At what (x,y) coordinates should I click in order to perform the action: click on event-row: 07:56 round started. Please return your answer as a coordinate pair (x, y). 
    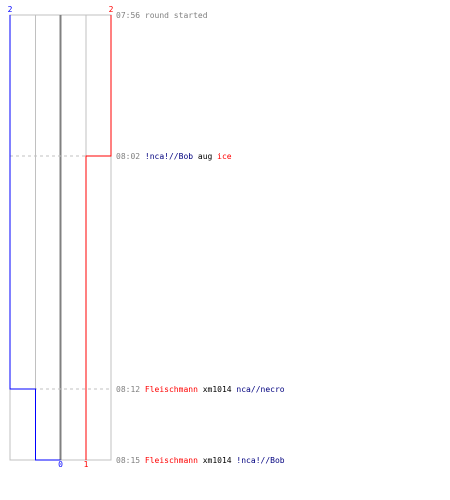
    Looking at the image, I should click on (162, 16).